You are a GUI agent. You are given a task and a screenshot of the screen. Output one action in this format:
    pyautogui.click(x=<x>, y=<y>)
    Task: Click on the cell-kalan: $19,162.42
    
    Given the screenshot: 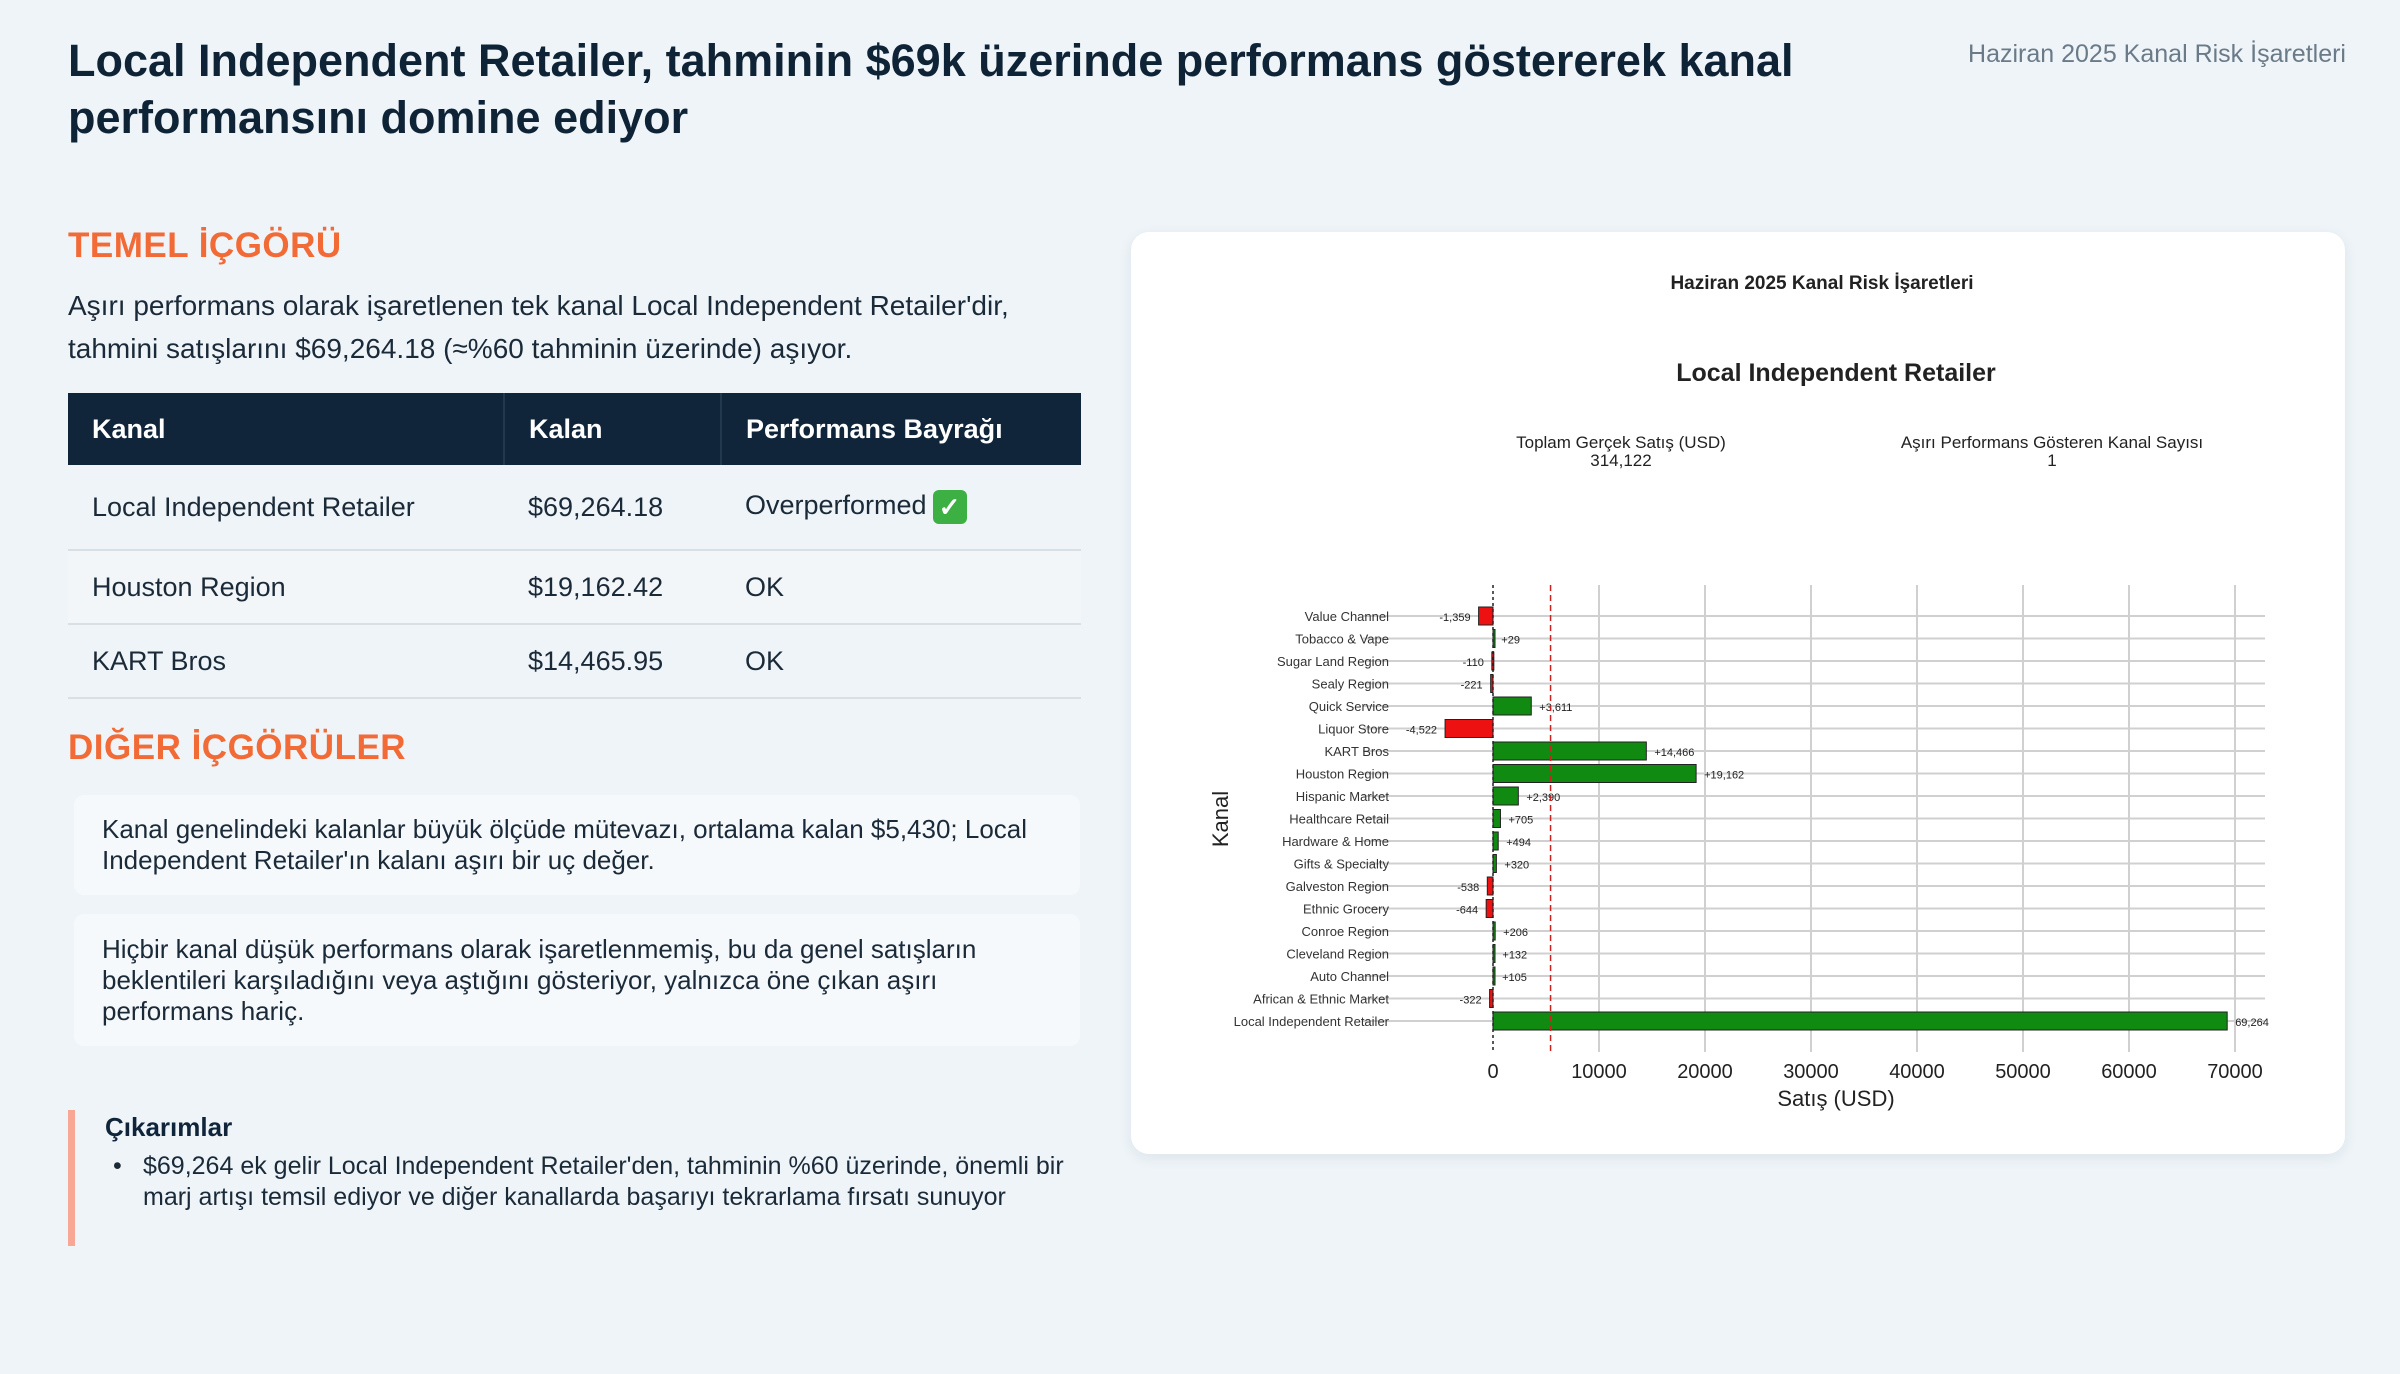 What is the action you would take?
    pyautogui.click(x=612, y=587)
    